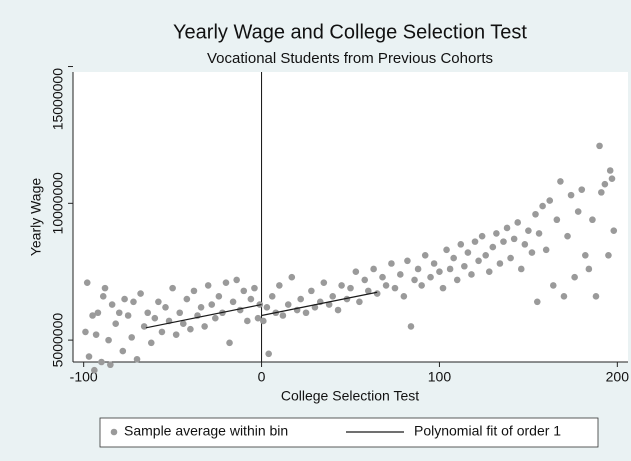 The image size is (631, 461). Describe the element at coordinates (618, 377) in the screenshot. I see `x-tick-label: 200` at that location.